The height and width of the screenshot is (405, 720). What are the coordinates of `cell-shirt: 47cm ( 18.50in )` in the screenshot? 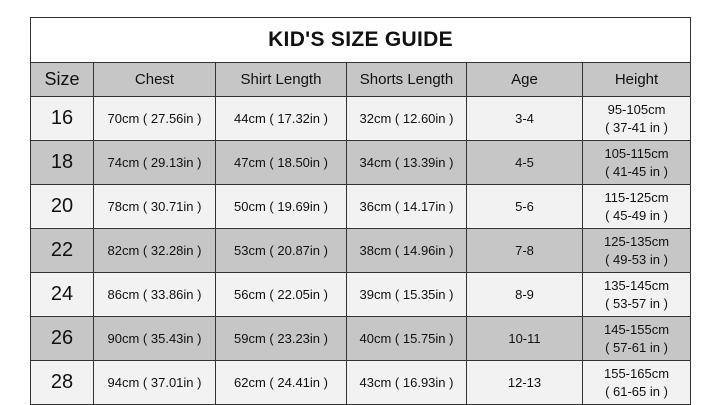 It's located at (281, 162).